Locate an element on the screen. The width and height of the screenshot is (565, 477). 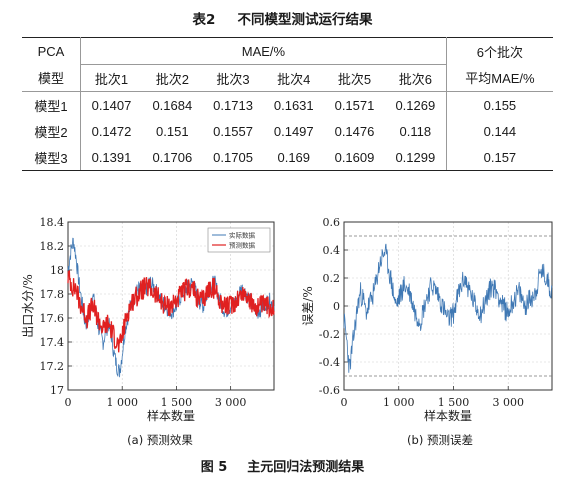
table-cell: 0.1497 is located at coordinates (293, 131).